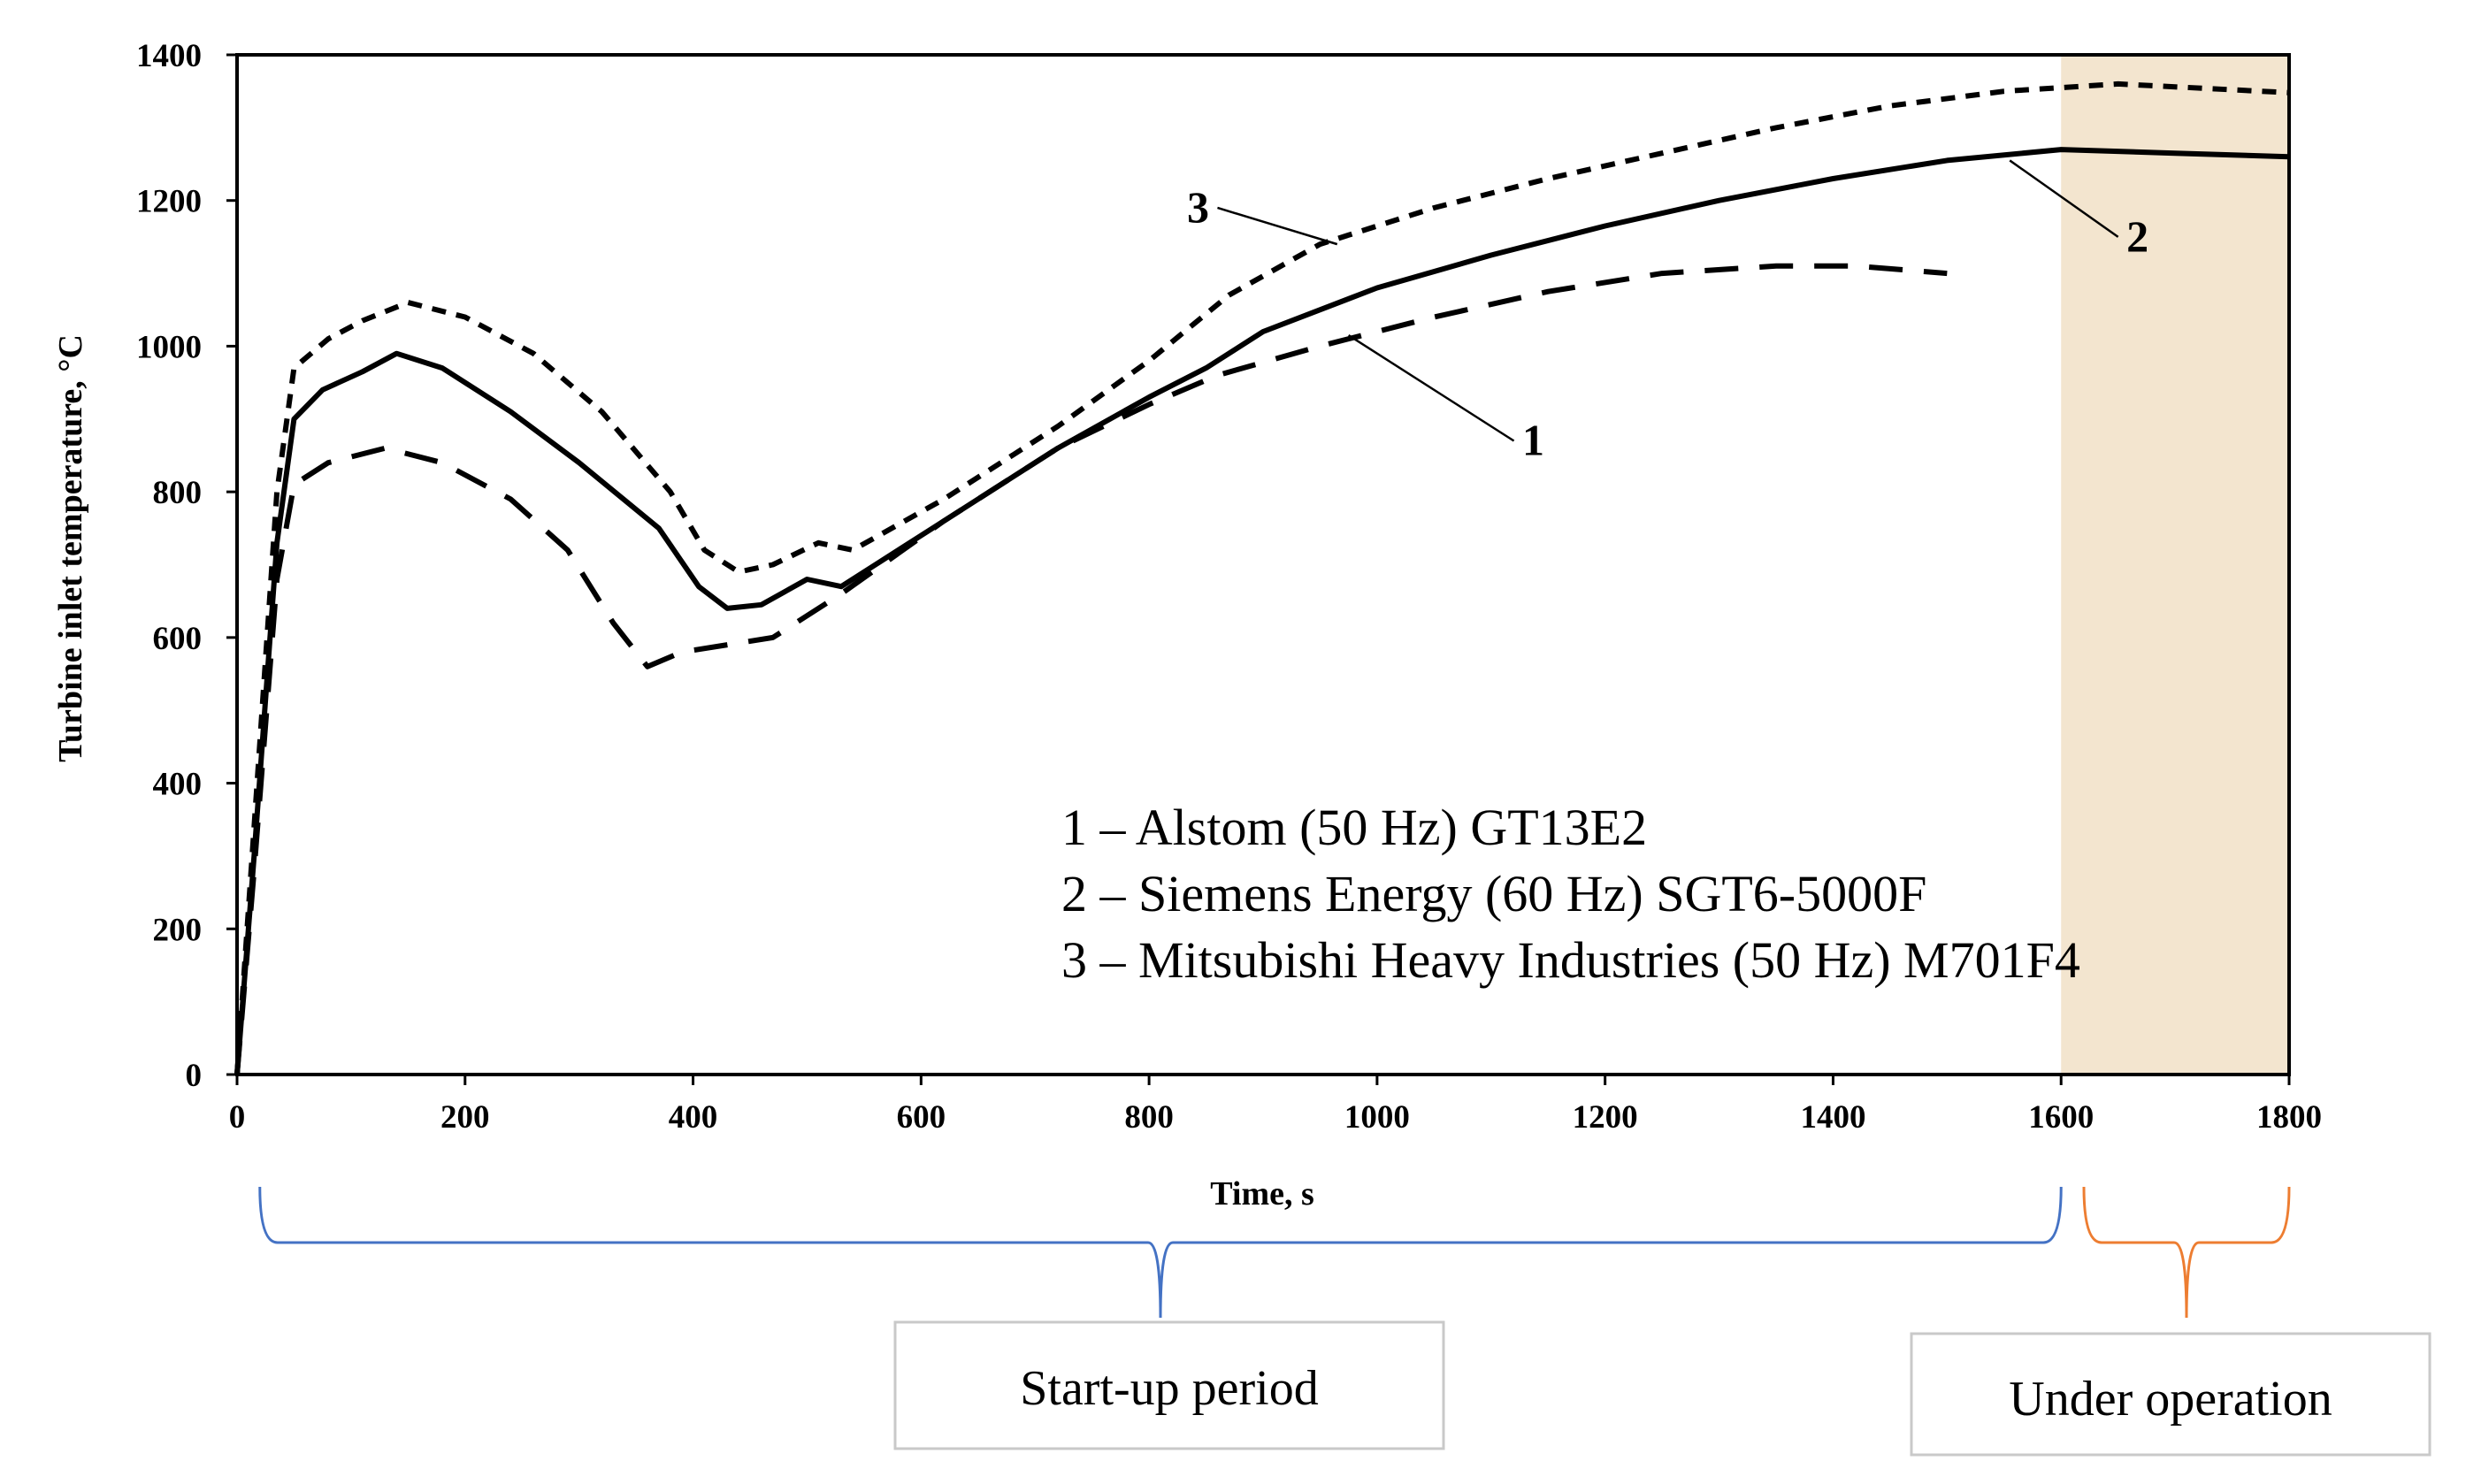 The height and width of the screenshot is (1484, 2466). Describe the element at coordinates (2137, 236) in the screenshot. I see `series-label-2: 2` at that location.